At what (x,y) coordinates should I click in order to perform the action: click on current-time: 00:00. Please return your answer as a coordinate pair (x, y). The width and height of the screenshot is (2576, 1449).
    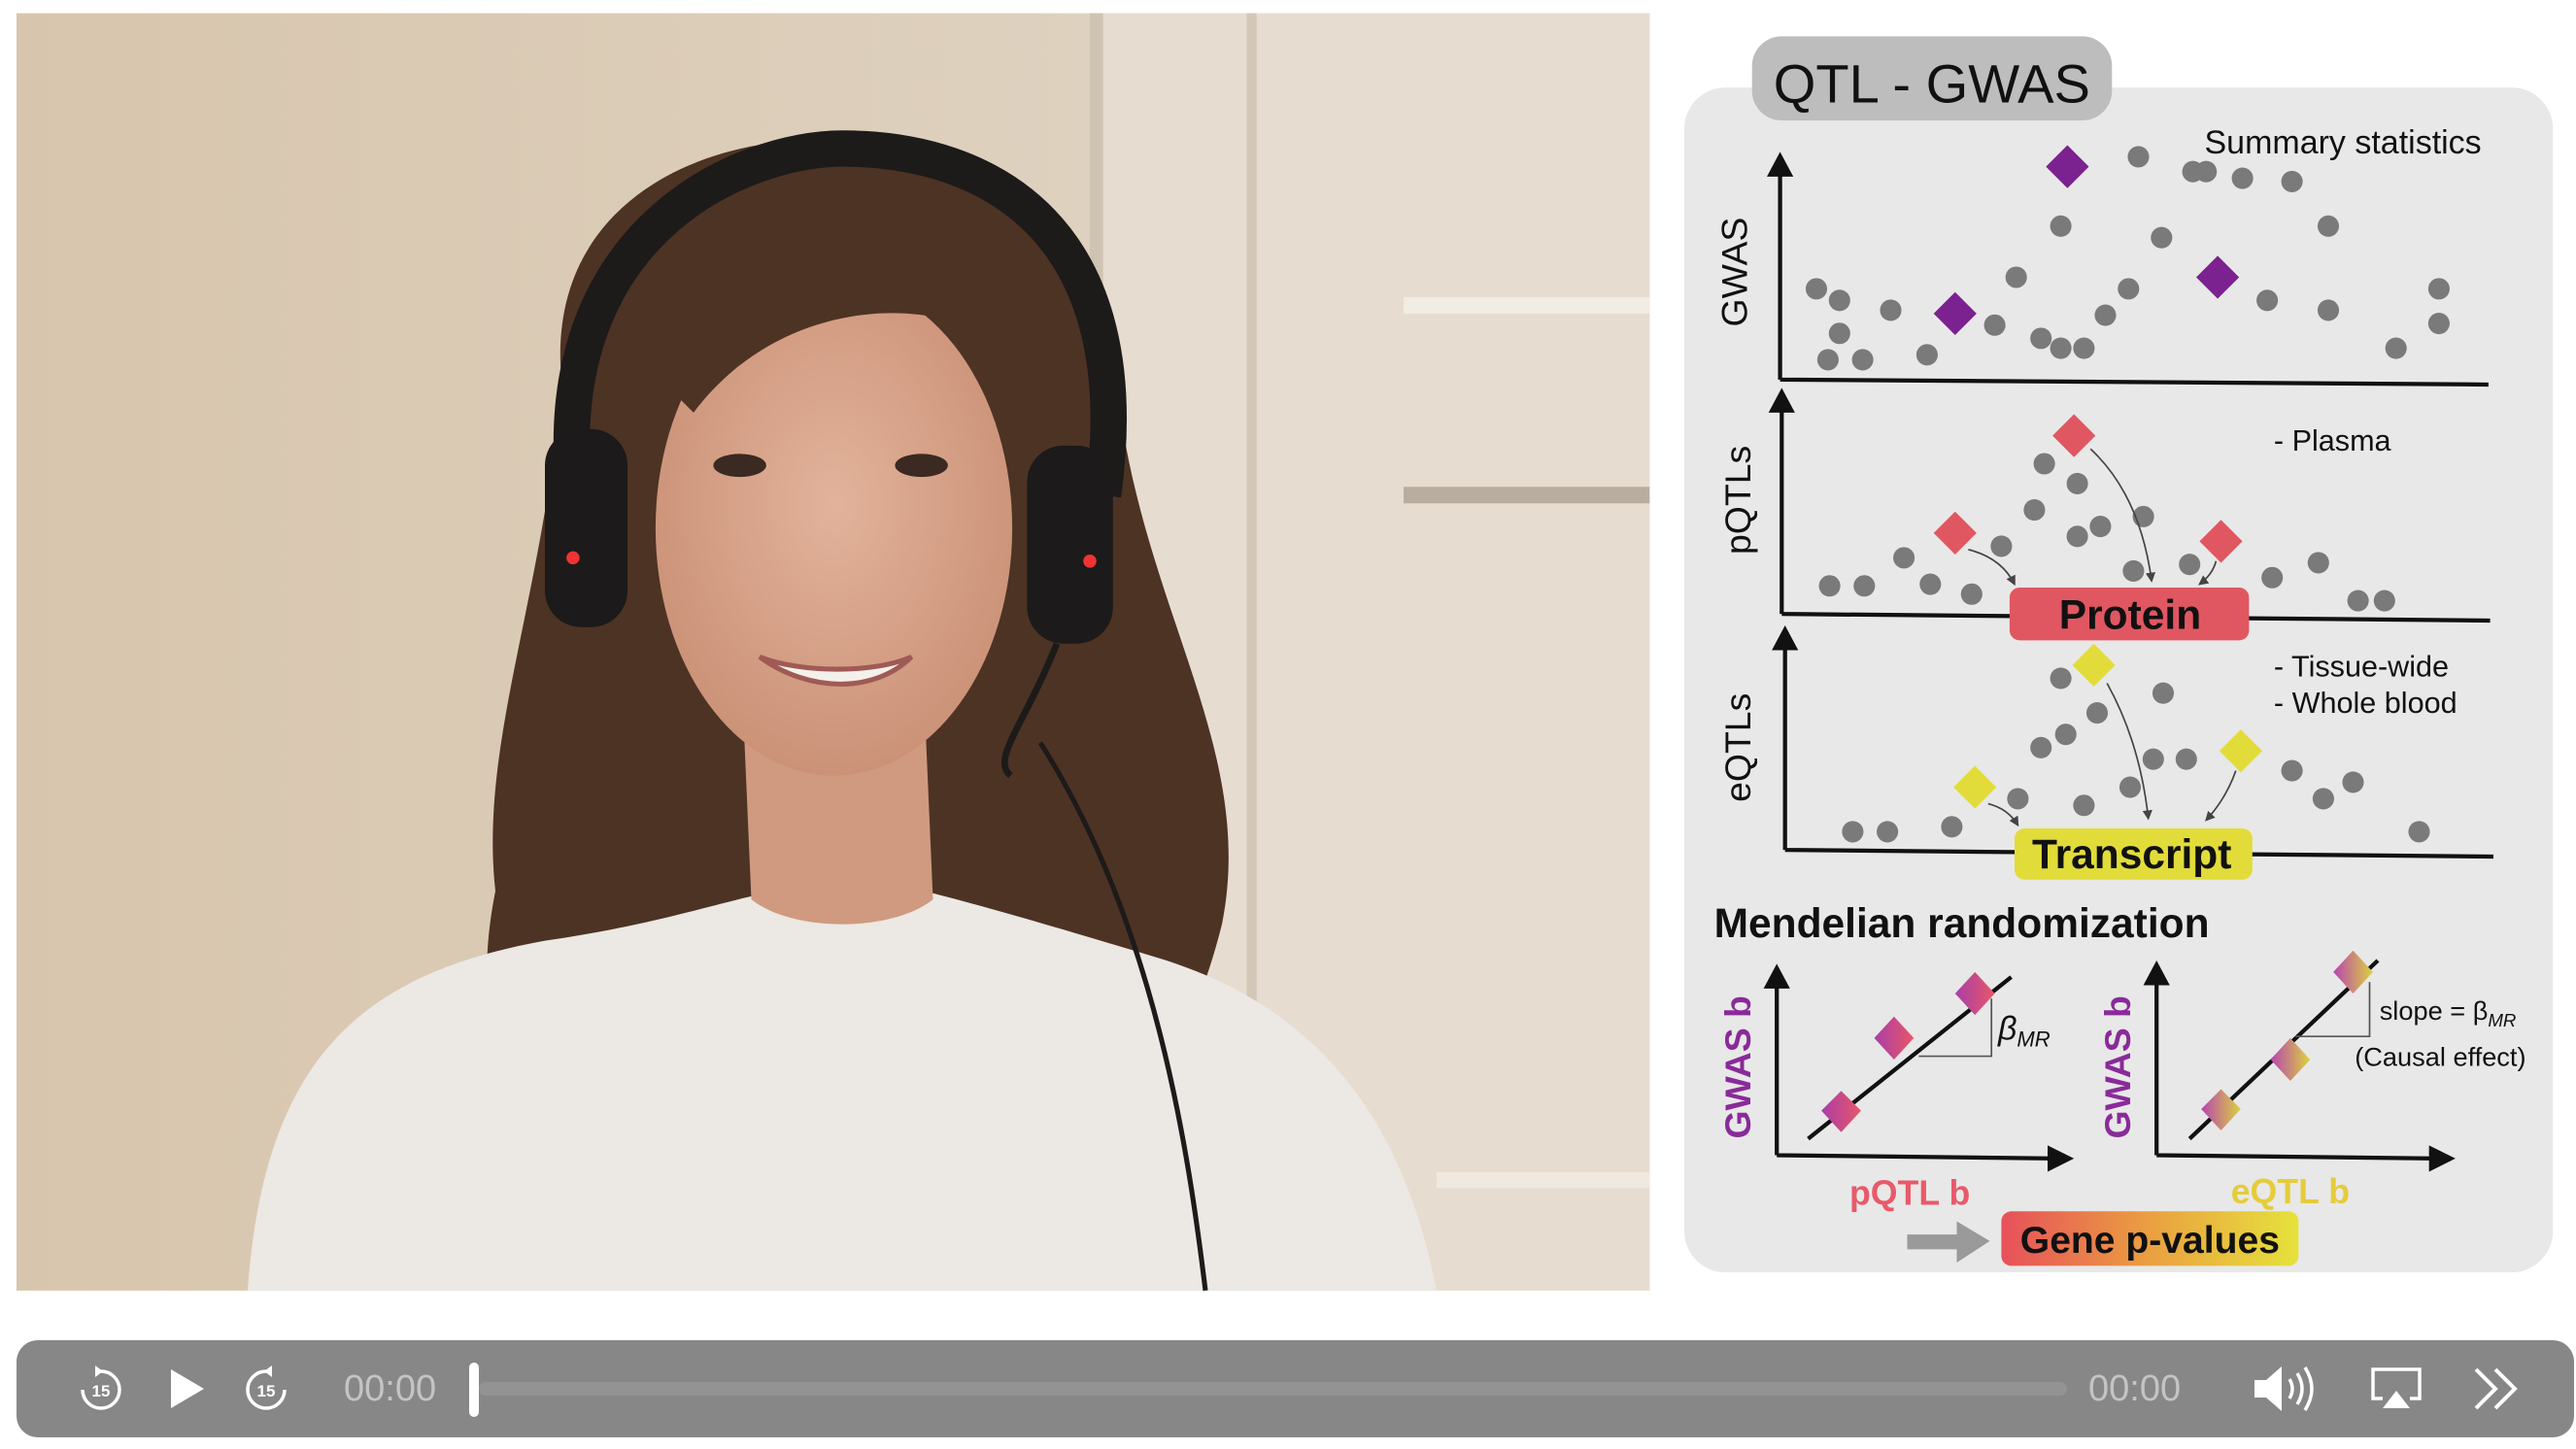
    Looking at the image, I should click on (390, 1388).